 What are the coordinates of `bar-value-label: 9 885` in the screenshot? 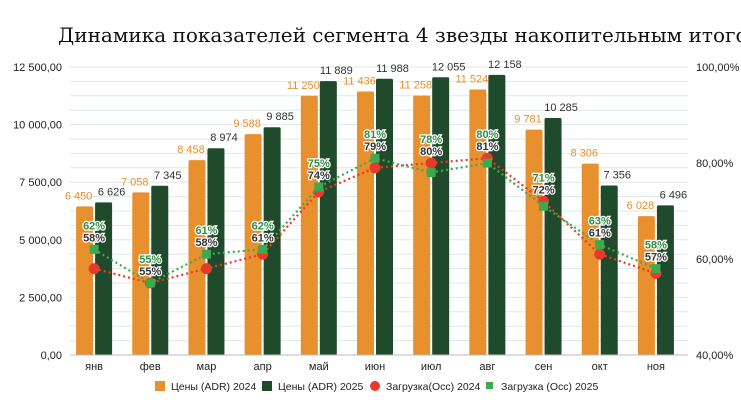 It's located at (280, 117).